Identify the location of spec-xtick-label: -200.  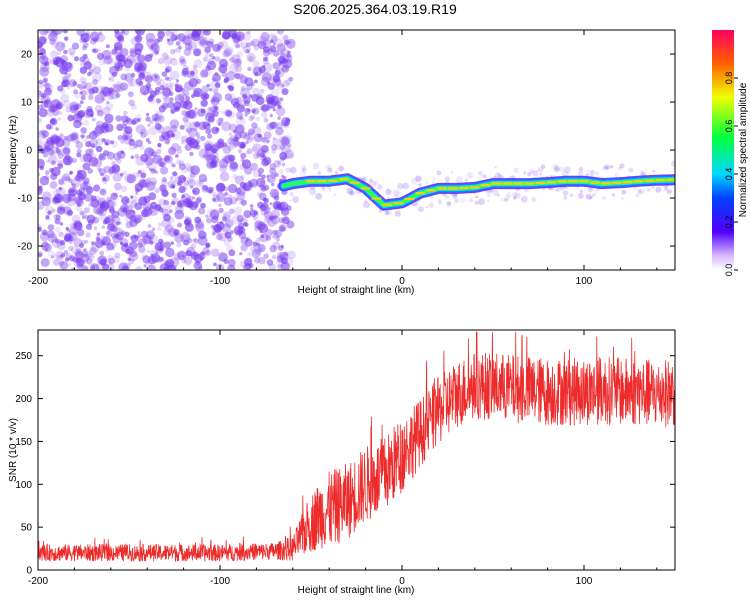
(38, 281).